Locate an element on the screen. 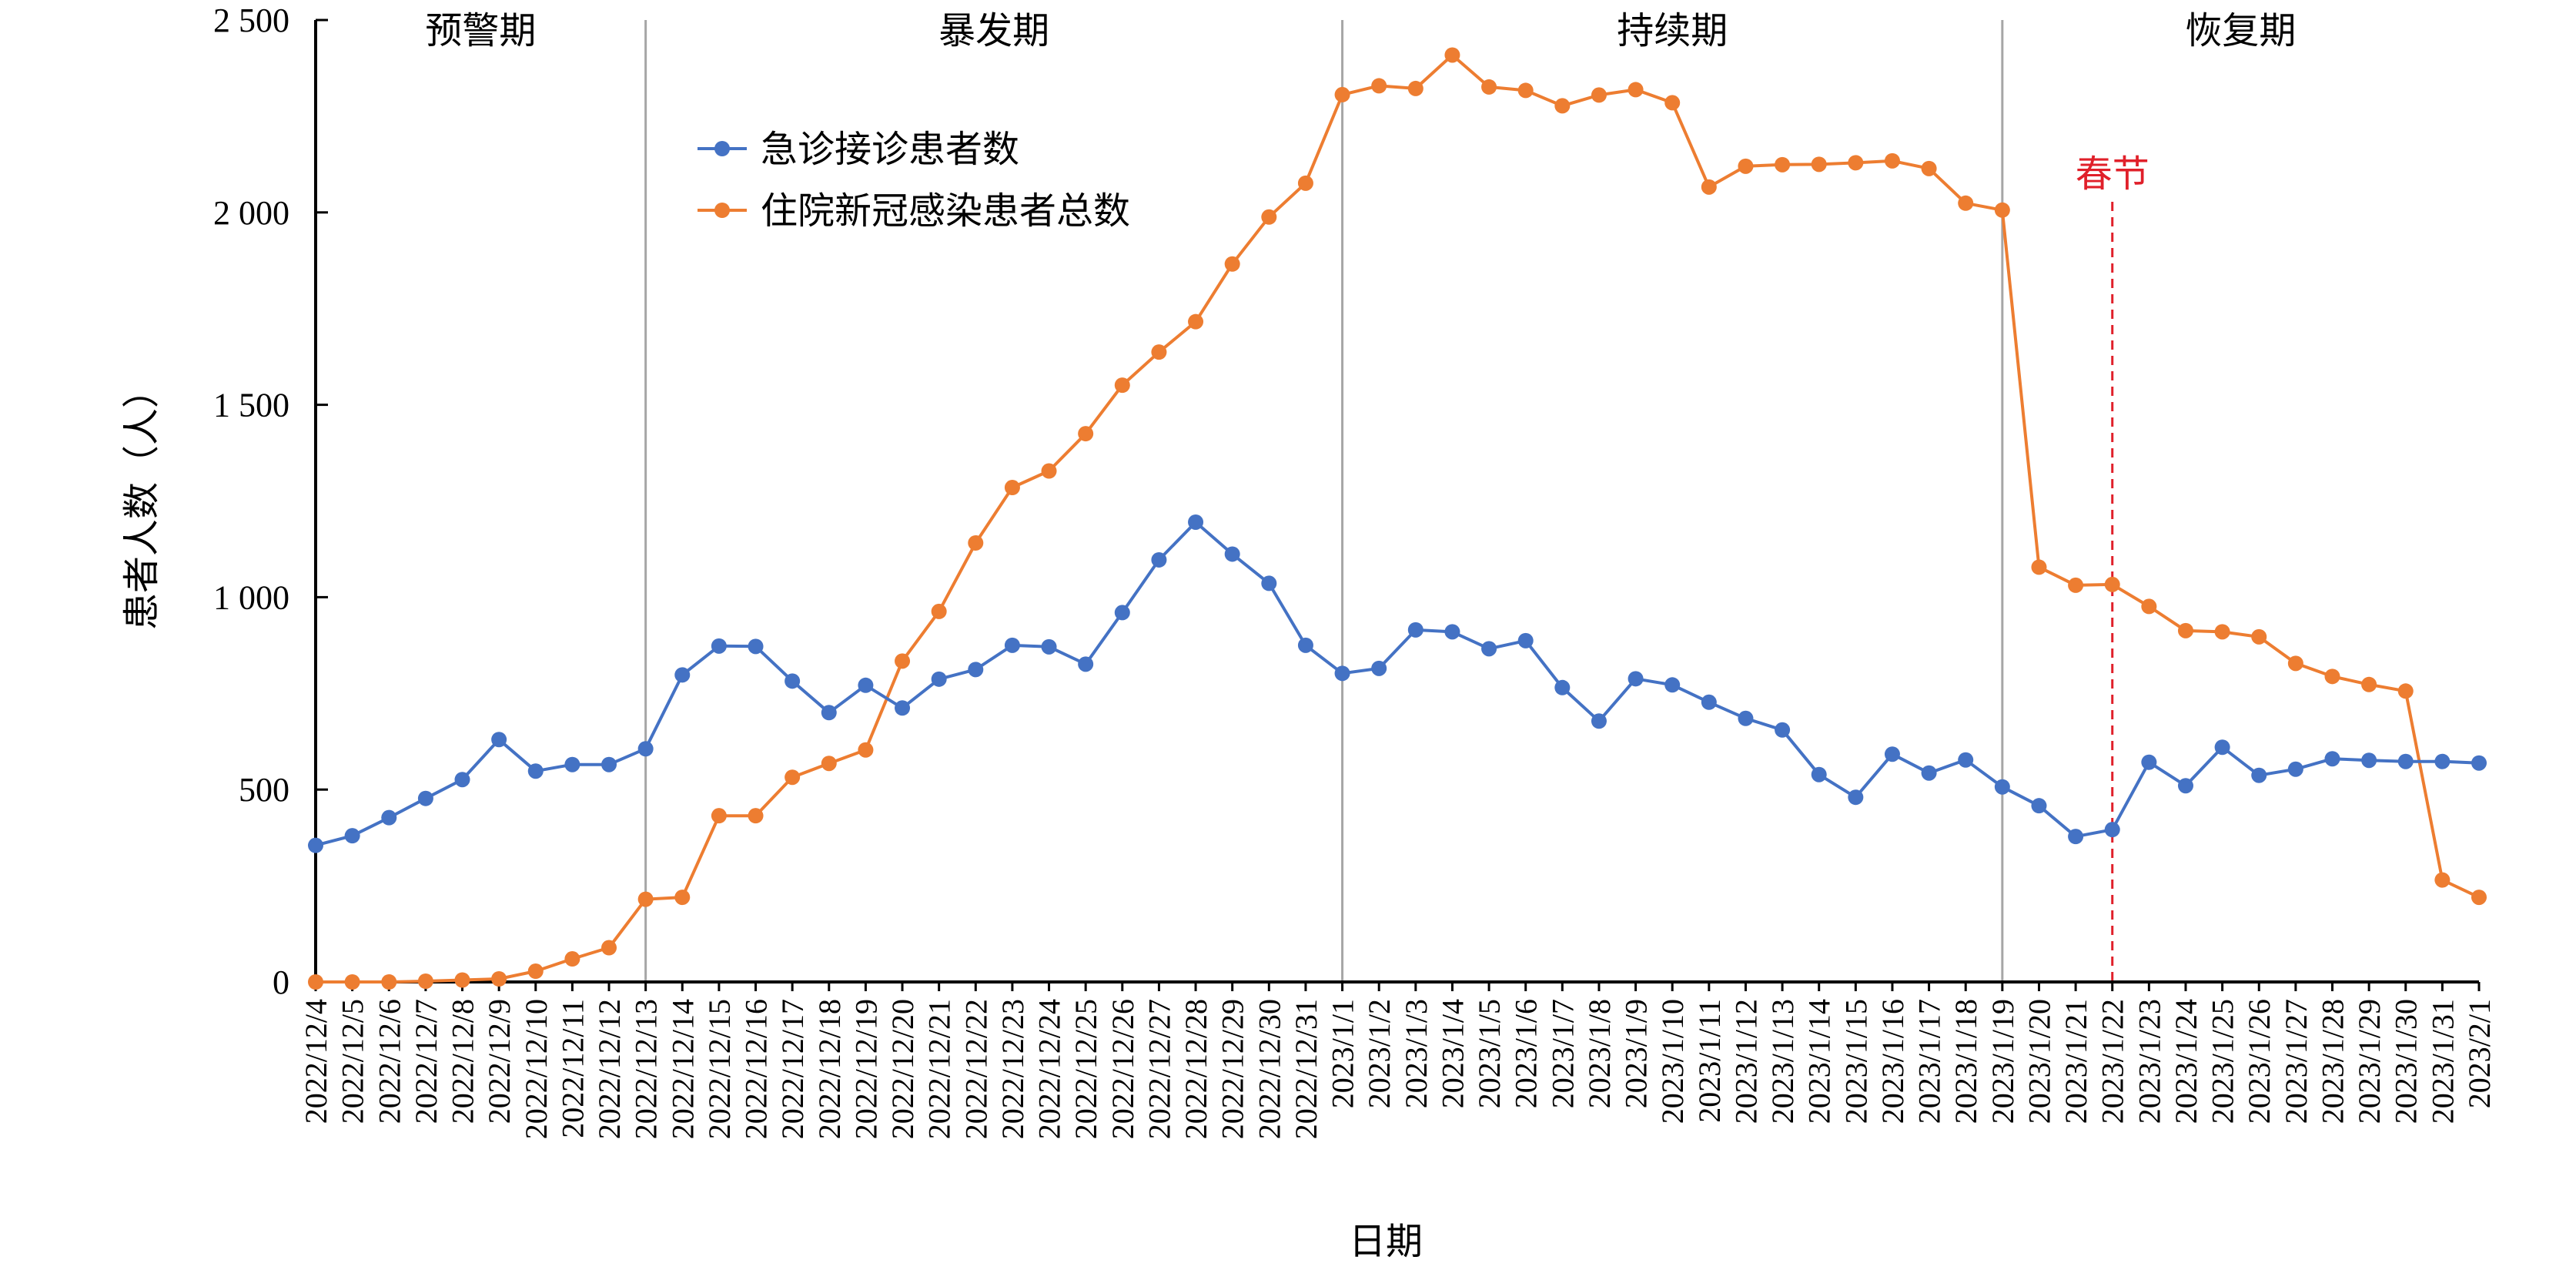 Image resolution: width=2576 pixels, height=1270 pixels. x-tick-label: 2022/12/24 is located at coordinates (1050, 1069).